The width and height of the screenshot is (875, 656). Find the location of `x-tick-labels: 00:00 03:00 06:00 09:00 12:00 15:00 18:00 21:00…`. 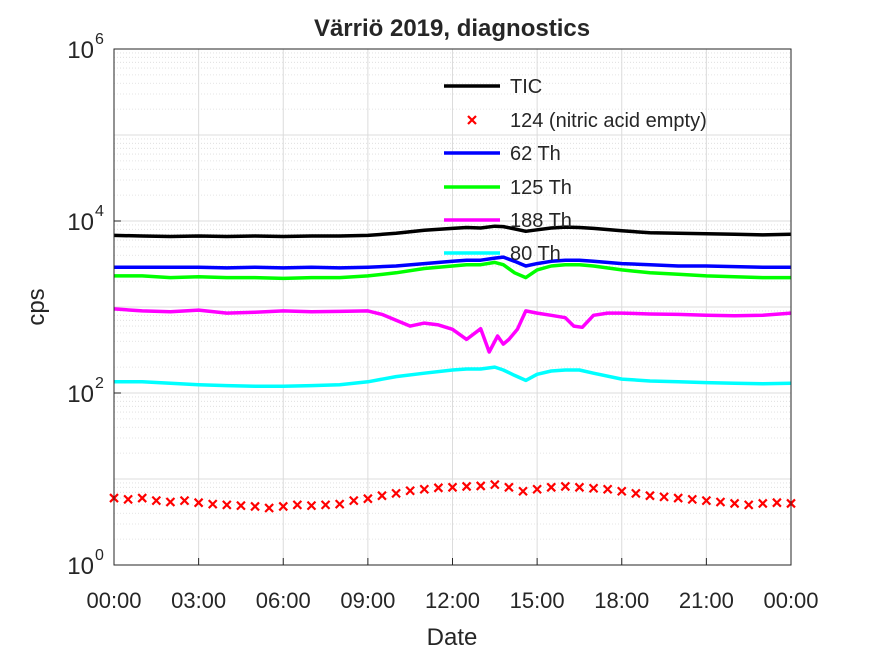

x-tick-labels: 00:00 03:00 06:00 09:00 12:00 15:00 18:00 21:00… is located at coordinates (452, 600).